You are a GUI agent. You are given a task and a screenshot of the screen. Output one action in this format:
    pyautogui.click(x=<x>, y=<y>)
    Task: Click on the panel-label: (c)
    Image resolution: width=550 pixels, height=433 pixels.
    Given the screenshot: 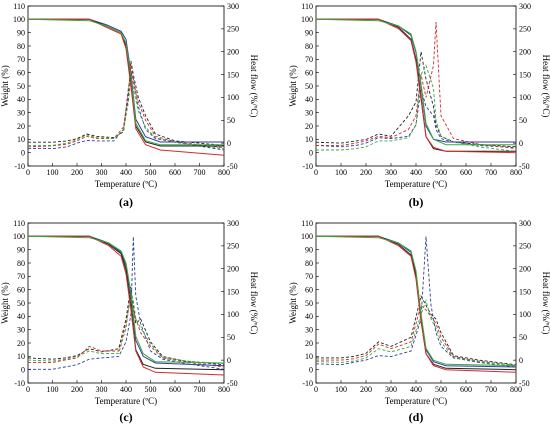 What is the action you would take?
    pyautogui.click(x=125, y=417)
    